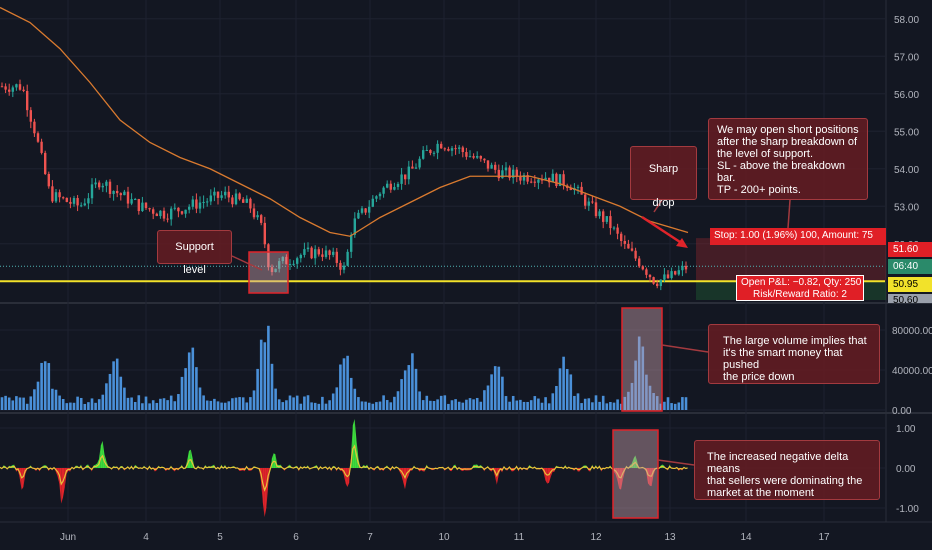  What do you see at coordinates (793, 235) in the screenshot?
I see `stop-text: Stop: 1.00 (1.96%) 100, Amount: 75` at bounding box center [793, 235].